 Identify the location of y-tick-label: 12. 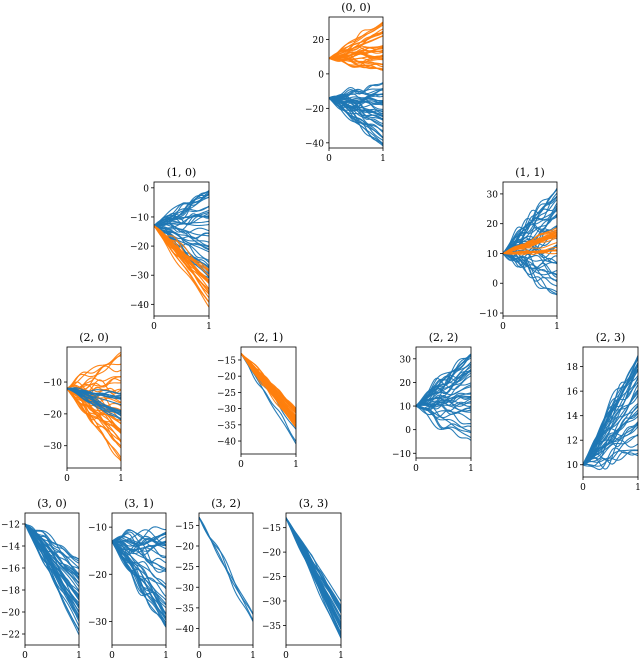
(572, 442).